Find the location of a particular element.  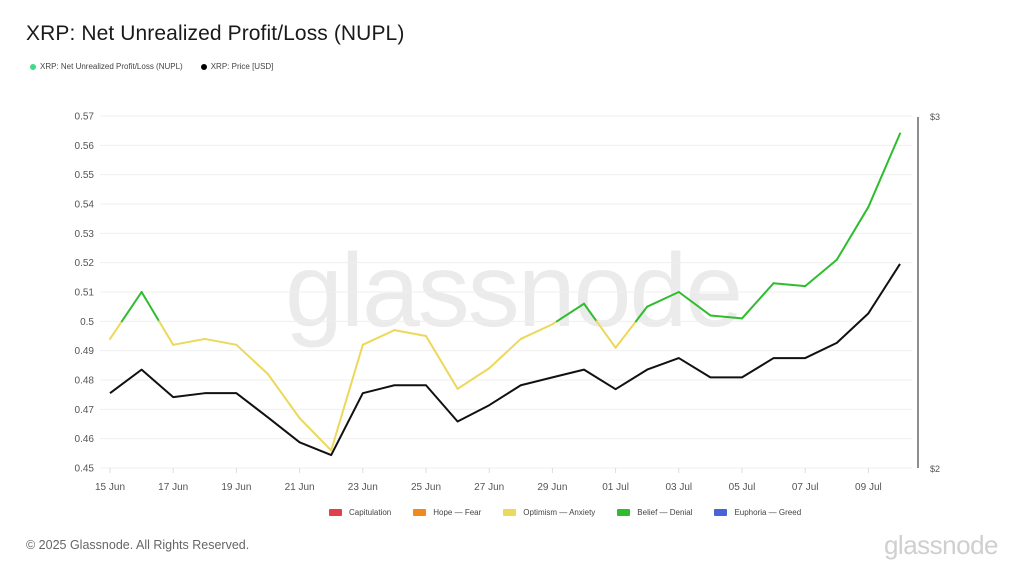

y-right-tick-label: $3 is located at coordinates (935, 117).